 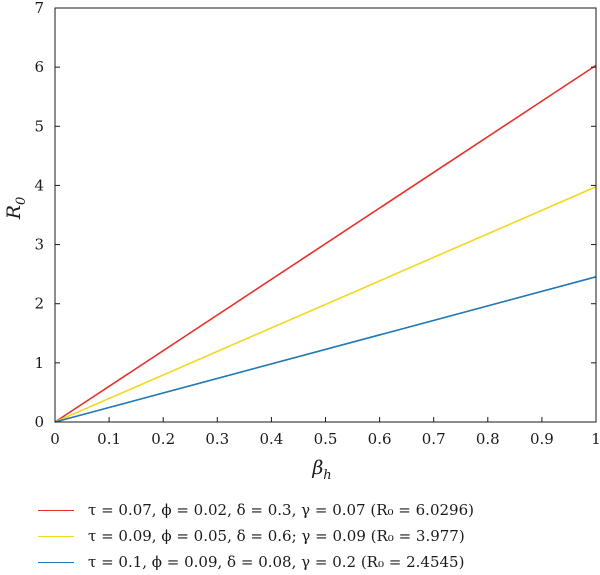 What do you see at coordinates (55, 439) in the screenshot?
I see `x-tick-label: 0` at bounding box center [55, 439].